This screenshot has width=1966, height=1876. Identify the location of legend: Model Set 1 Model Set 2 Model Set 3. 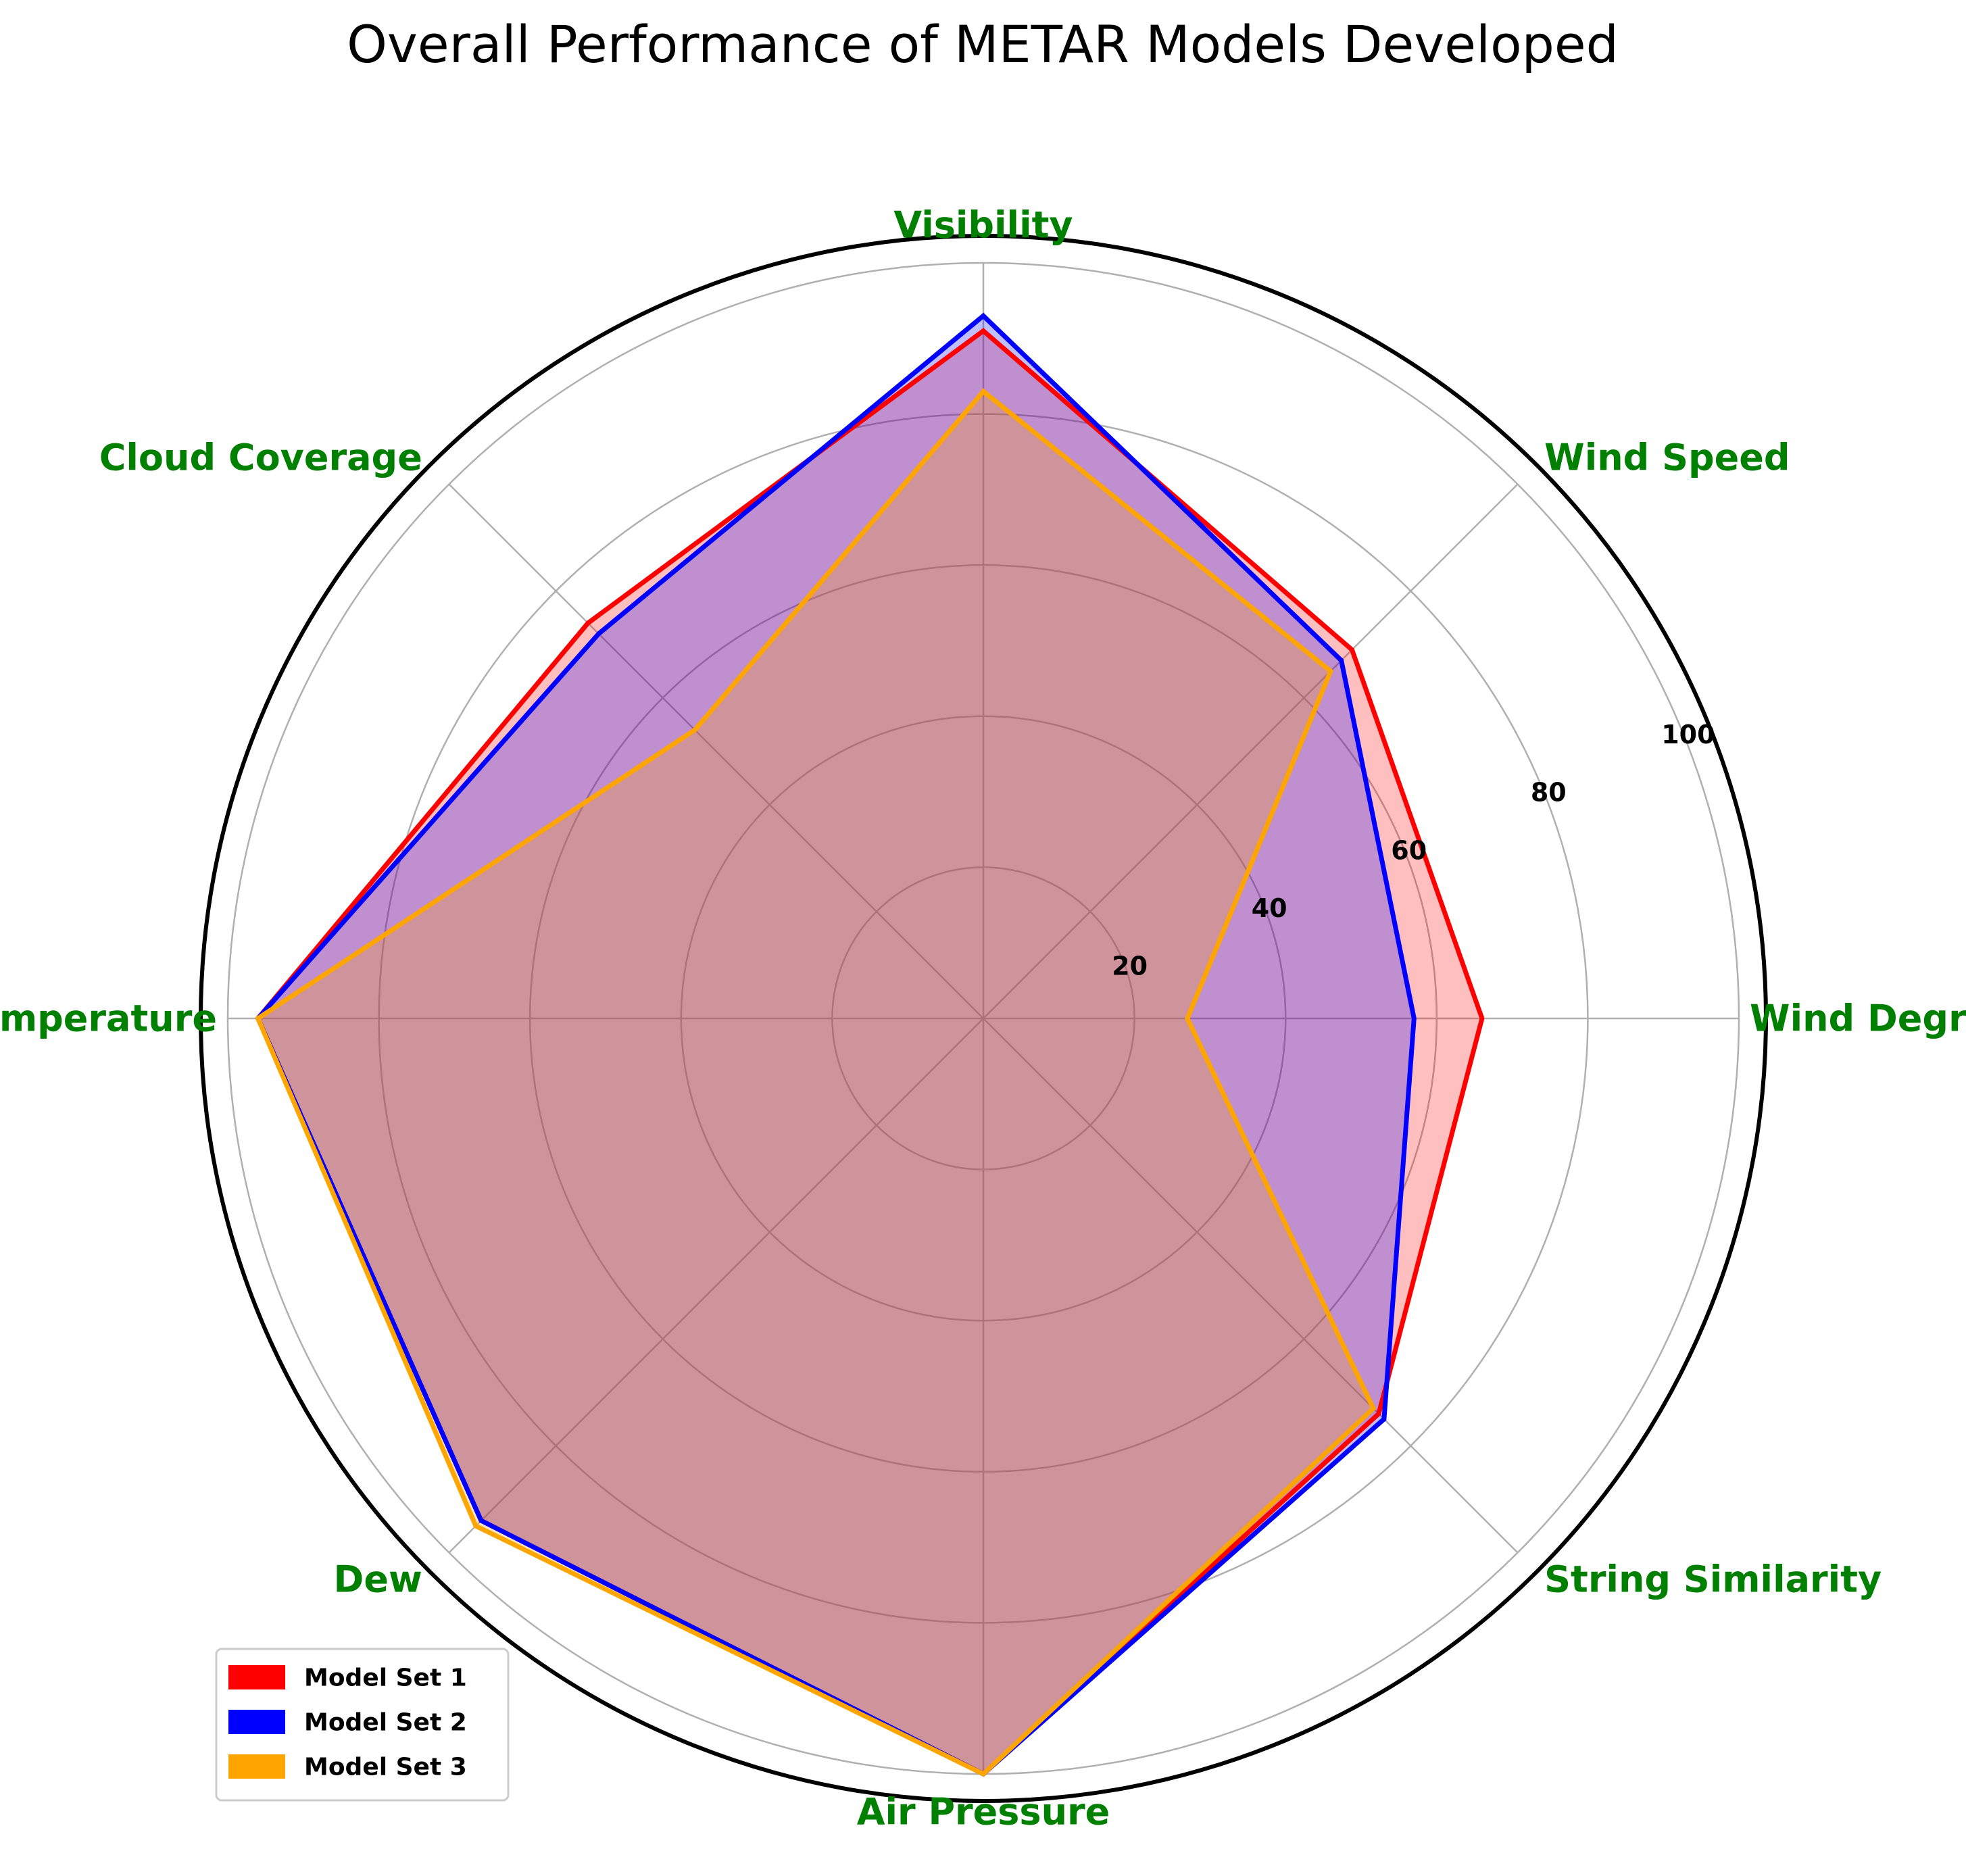
(362, 1725).